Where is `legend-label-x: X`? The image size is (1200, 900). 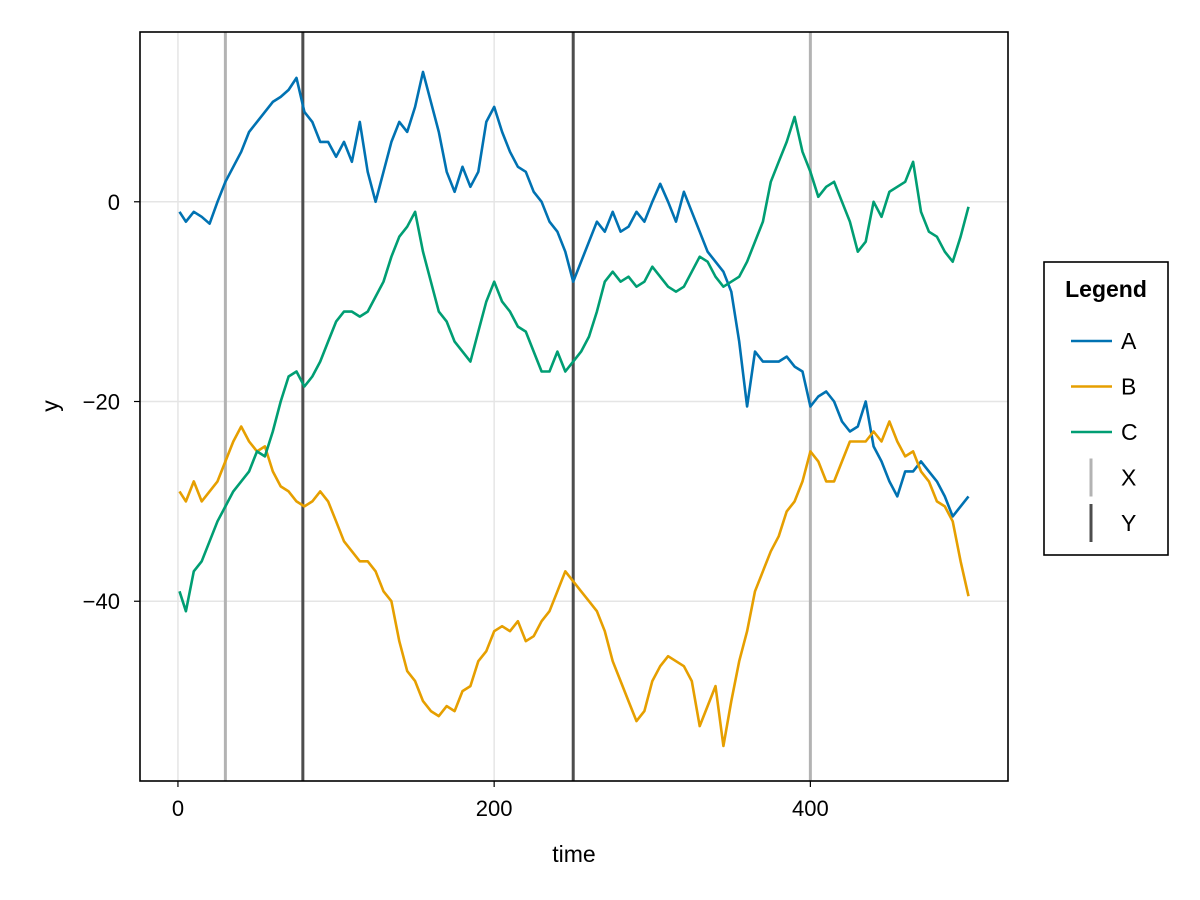 legend-label-x: X is located at coordinates (1128, 478).